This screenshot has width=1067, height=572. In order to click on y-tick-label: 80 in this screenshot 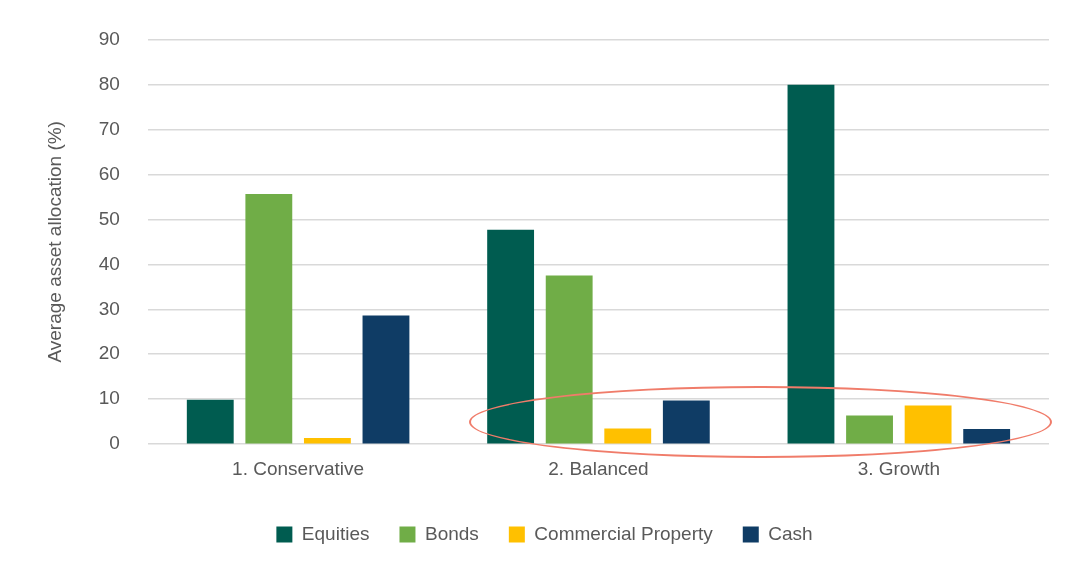, I will do `click(109, 83)`.